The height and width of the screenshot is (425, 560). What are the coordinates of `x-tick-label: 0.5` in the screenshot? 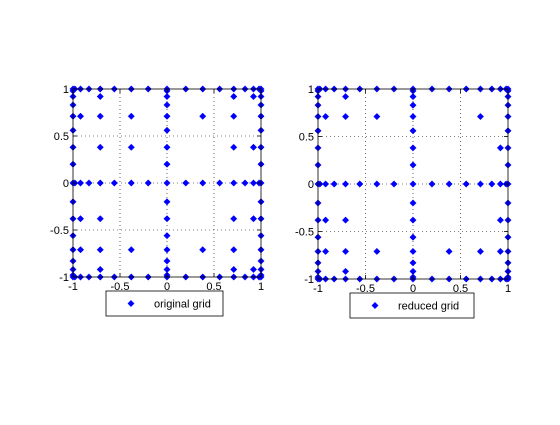 It's located at (460, 289).